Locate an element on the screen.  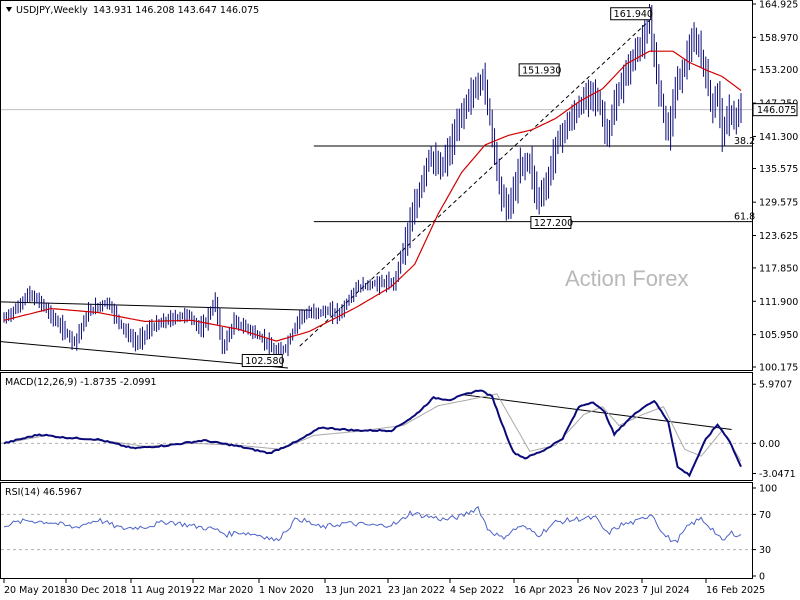
price-annotation-label: 102.580 is located at coordinates (264, 361).